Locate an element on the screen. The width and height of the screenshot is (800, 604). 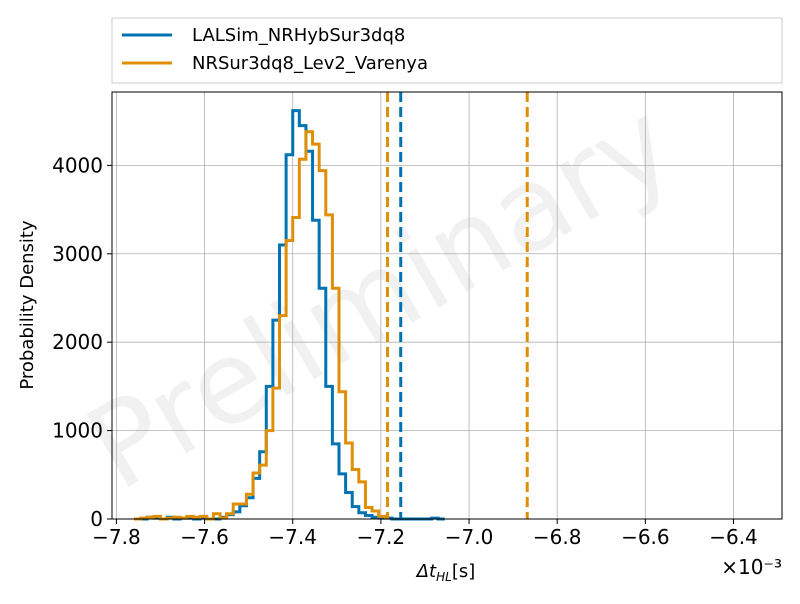
credible-interval-lines is located at coordinates (457, 305).